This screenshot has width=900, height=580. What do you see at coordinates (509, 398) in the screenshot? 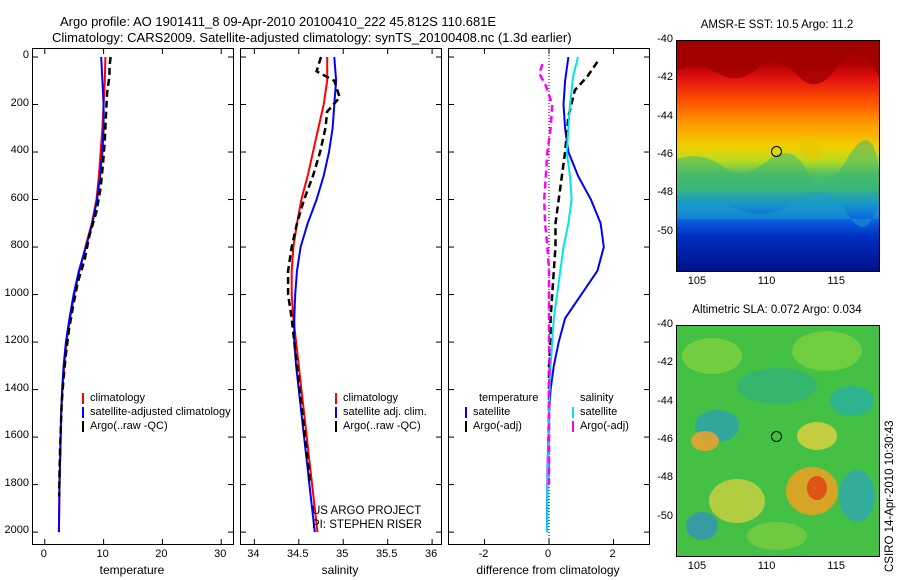
I see `legend-header: temperature` at bounding box center [509, 398].